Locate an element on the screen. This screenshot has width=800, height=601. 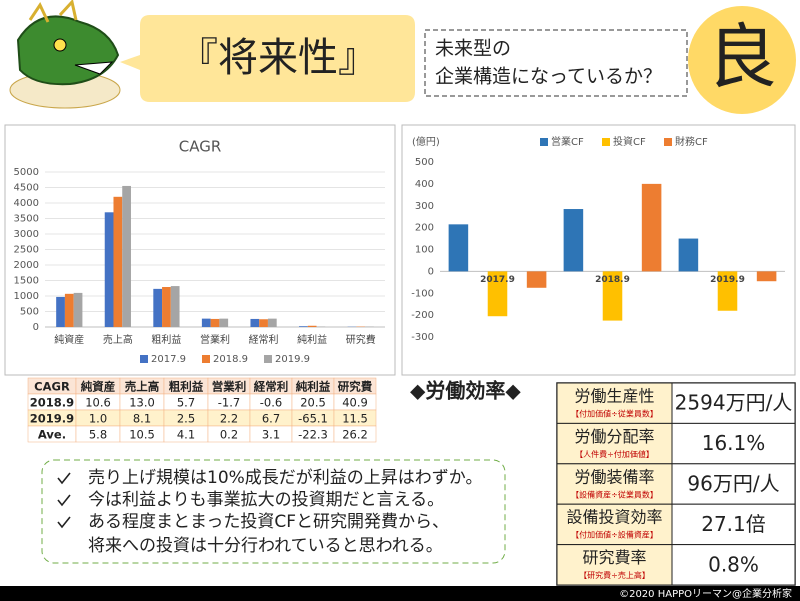
table-value: 2018.9 is located at coordinates (52, 403).